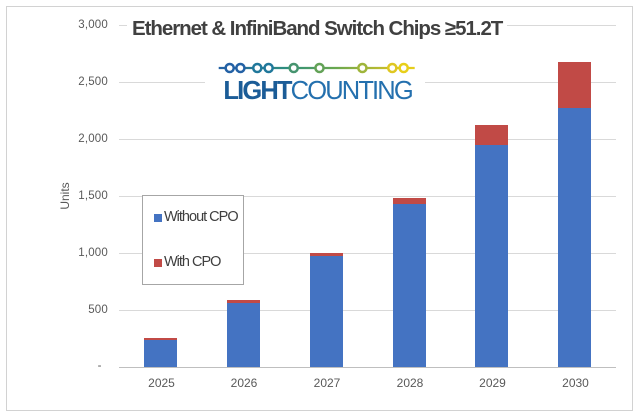 This screenshot has width=640, height=415. I want to click on svg-text: LIGHTCOUNTING, so click(317, 90).